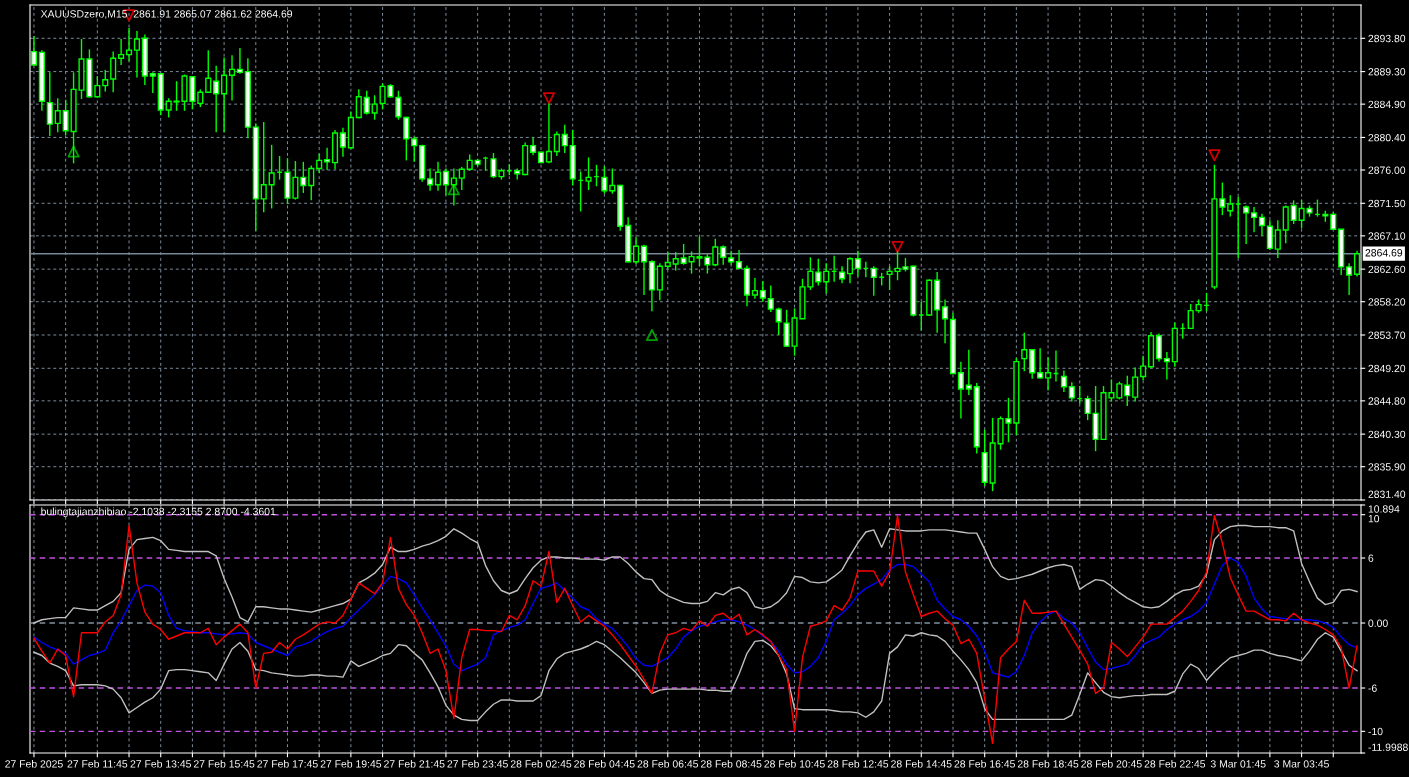 The height and width of the screenshot is (777, 1409). What do you see at coordinates (1387, 302) in the screenshot?
I see `y-tick-label: 2858.20` at bounding box center [1387, 302].